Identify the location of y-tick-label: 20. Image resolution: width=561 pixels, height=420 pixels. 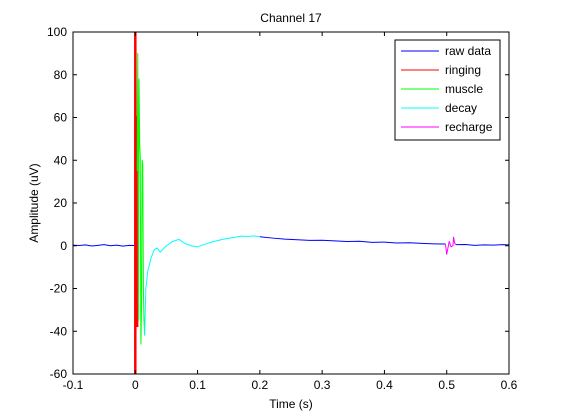
(61, 203).